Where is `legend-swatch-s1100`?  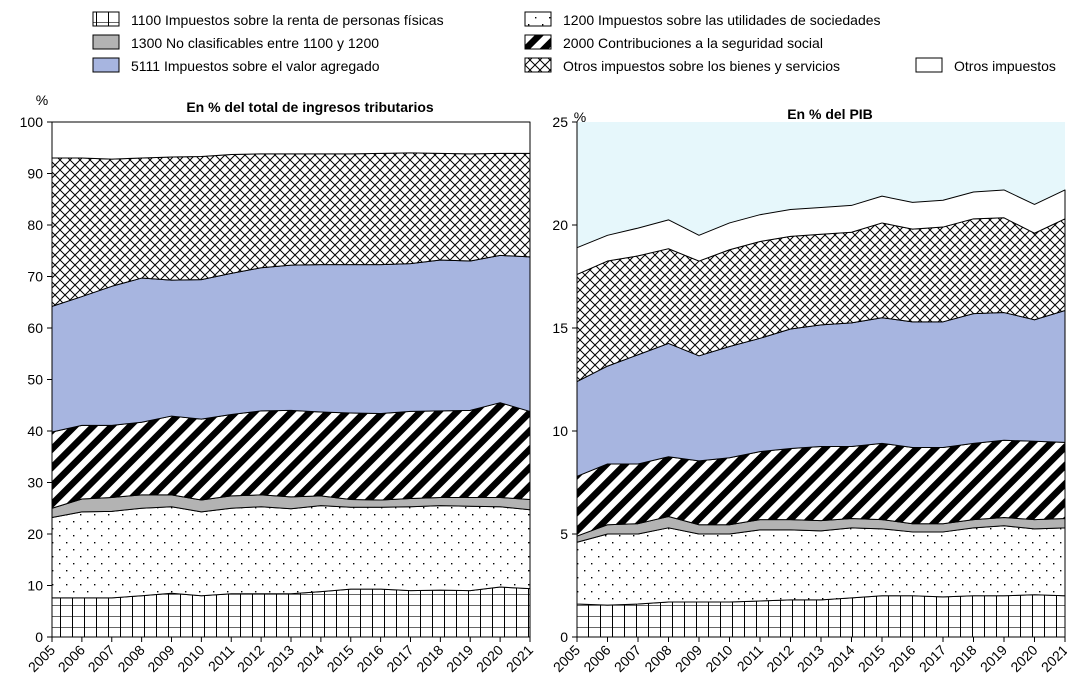
legend-swatch-s1100 is located at coordinates (106, 19).